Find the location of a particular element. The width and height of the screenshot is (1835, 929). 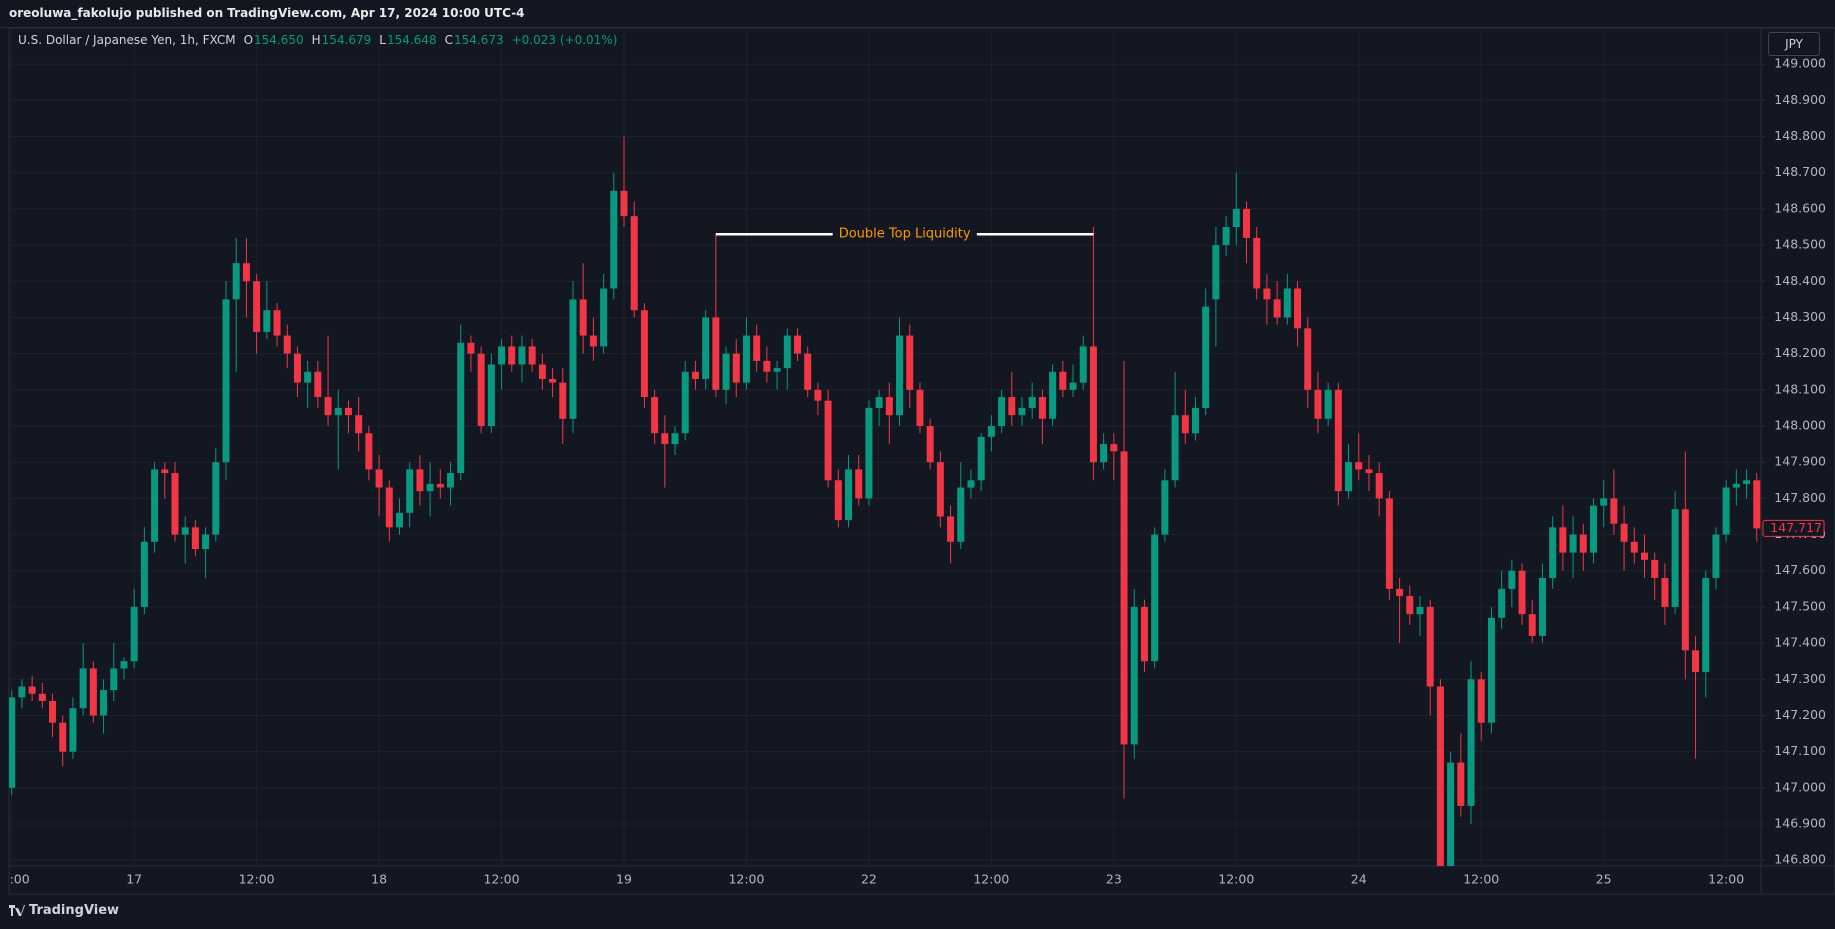

ohlc-key: O is located at coordinates (248, 40).